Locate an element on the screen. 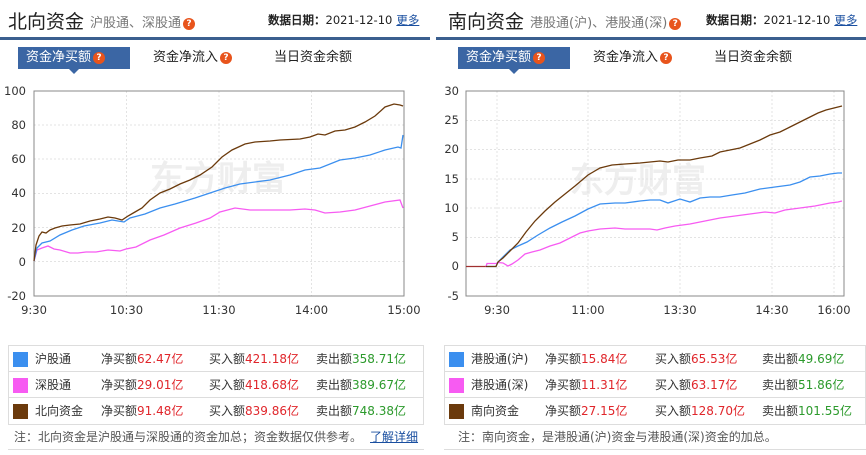  svg-text: 40 is located at coordinates (18, 193).